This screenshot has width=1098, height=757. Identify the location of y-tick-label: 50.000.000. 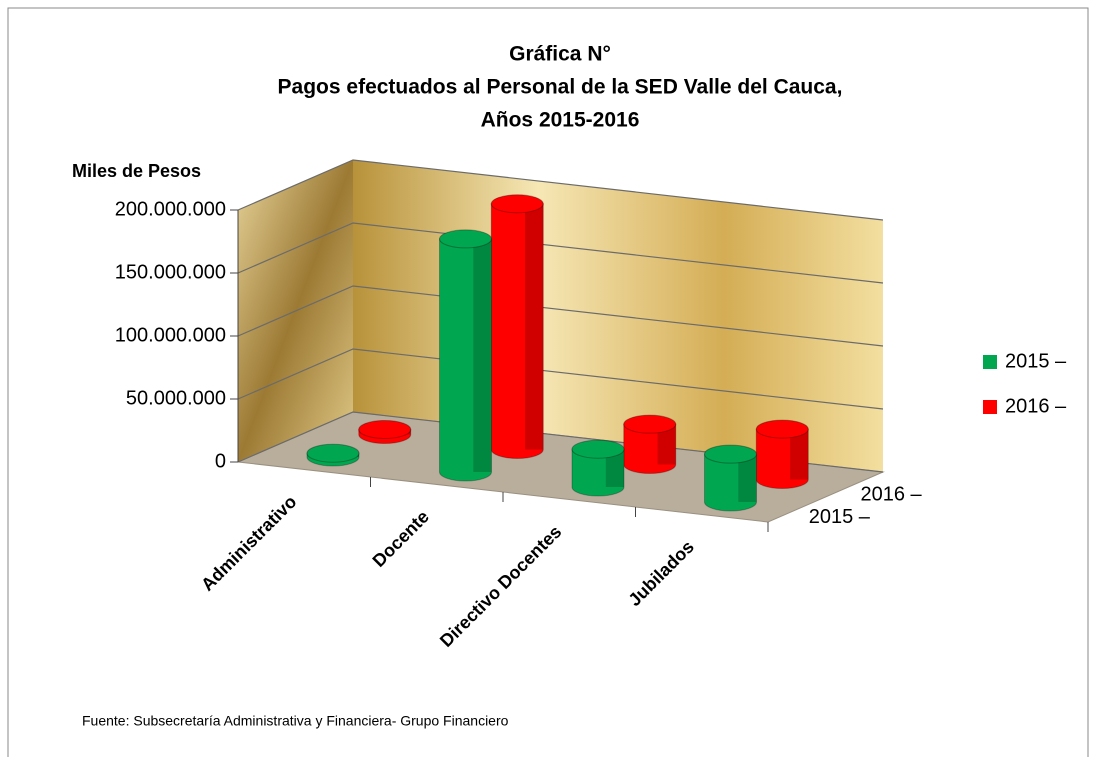
(176, 398).